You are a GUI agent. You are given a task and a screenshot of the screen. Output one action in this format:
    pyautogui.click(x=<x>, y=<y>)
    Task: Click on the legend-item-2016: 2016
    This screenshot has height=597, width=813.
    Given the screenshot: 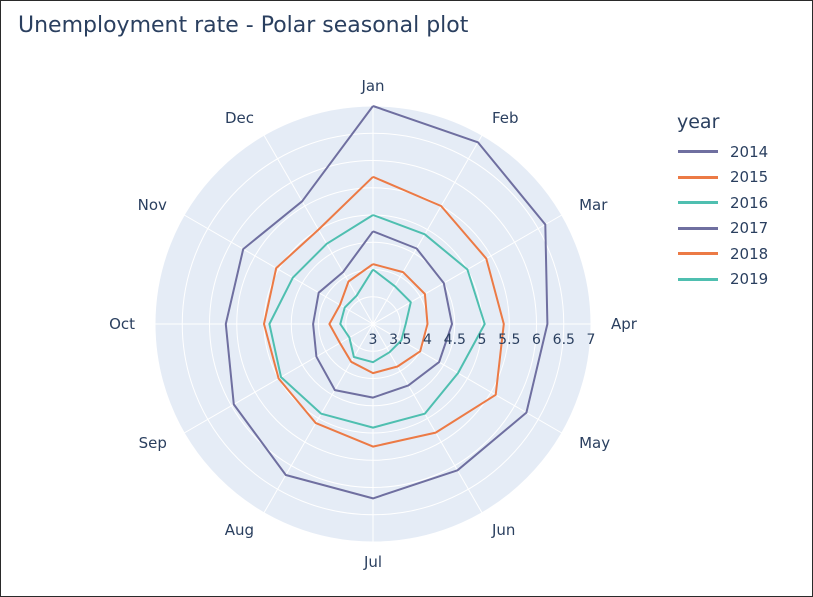 What is the action you would take?
    pyautogui.click(x=718, y=203)
    